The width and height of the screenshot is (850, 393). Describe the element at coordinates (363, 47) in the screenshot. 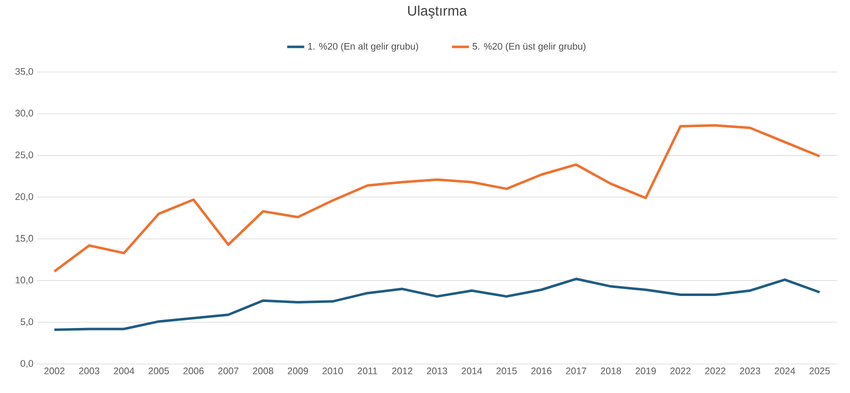

I see `legend-label: 1. %20 (En alt gelir grubu)` at that location.